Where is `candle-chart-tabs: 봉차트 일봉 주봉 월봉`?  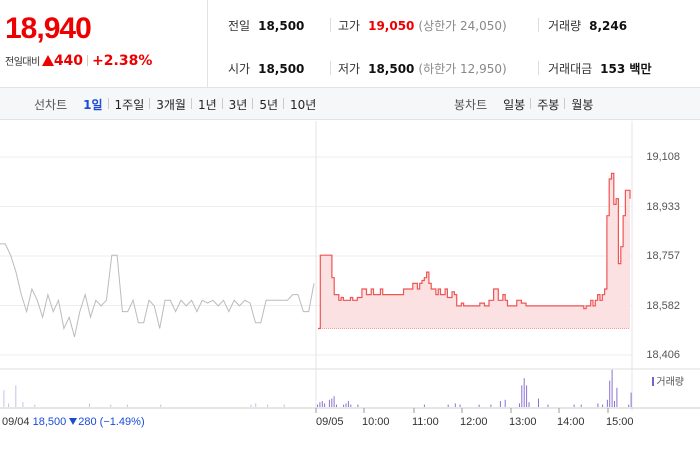 candle-chart-tabs: 봉차트 일봉 주봉 월봉 is located at coordinates (526, 104).